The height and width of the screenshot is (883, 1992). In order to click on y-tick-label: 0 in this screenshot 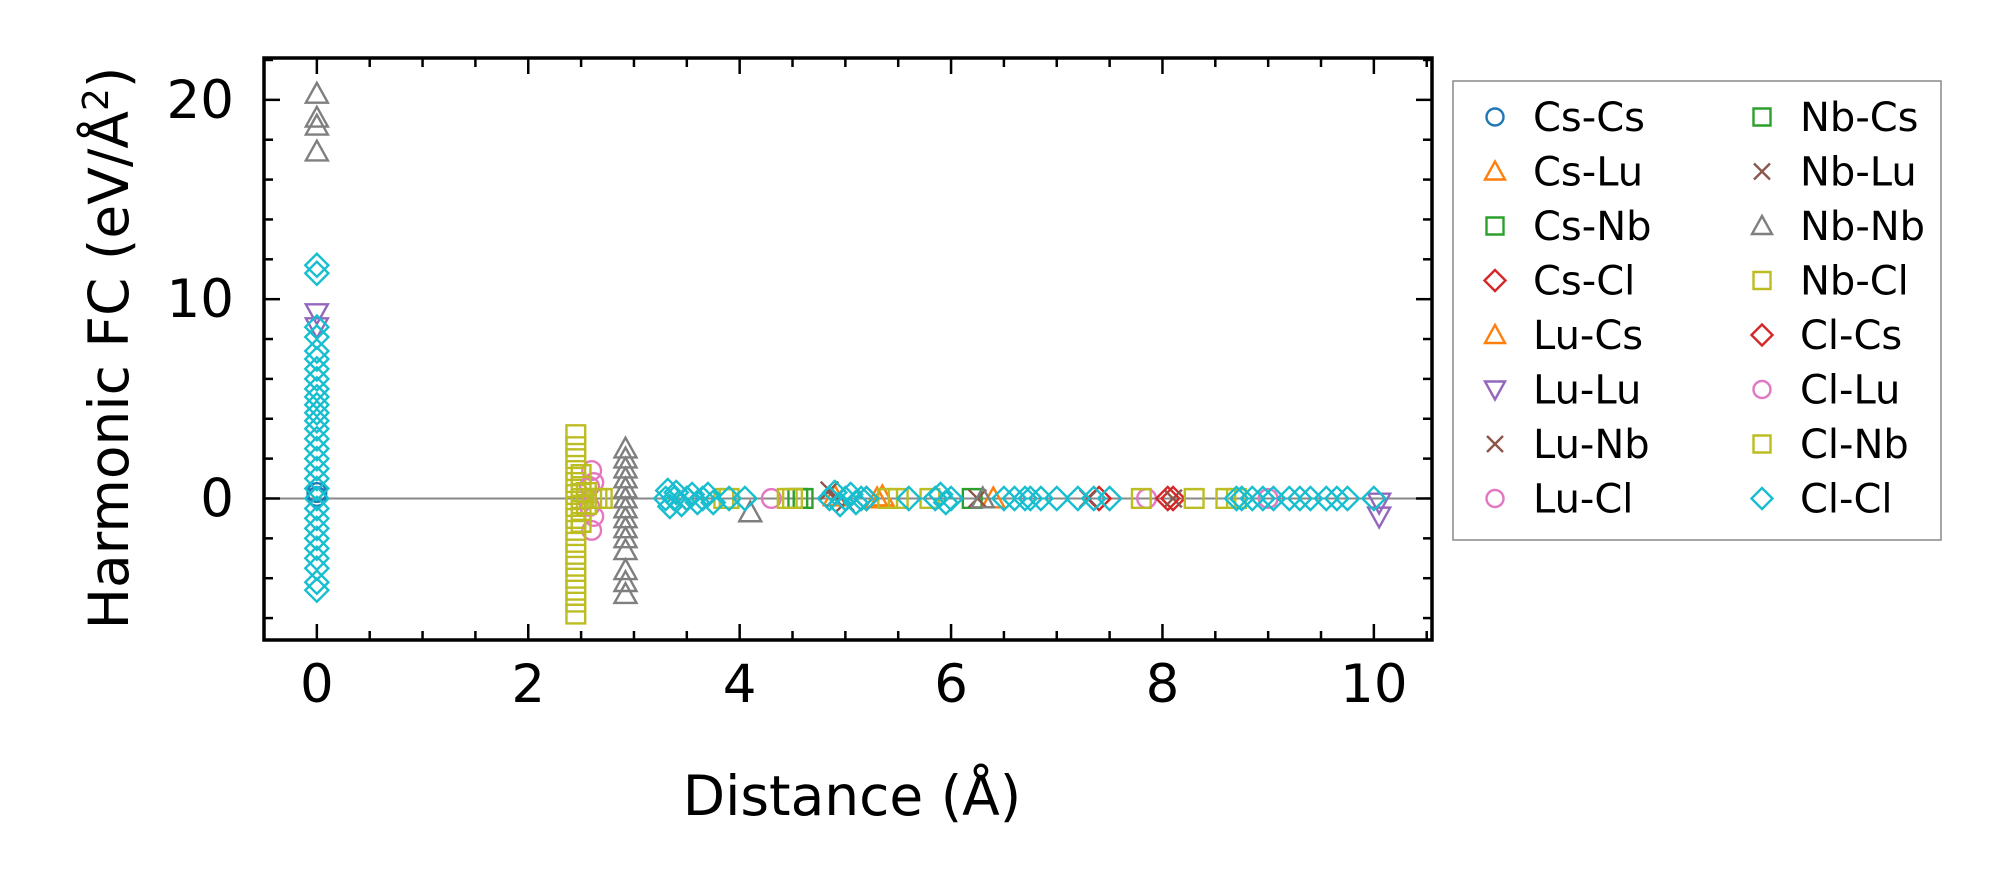, I will do `click(217, 498)`.